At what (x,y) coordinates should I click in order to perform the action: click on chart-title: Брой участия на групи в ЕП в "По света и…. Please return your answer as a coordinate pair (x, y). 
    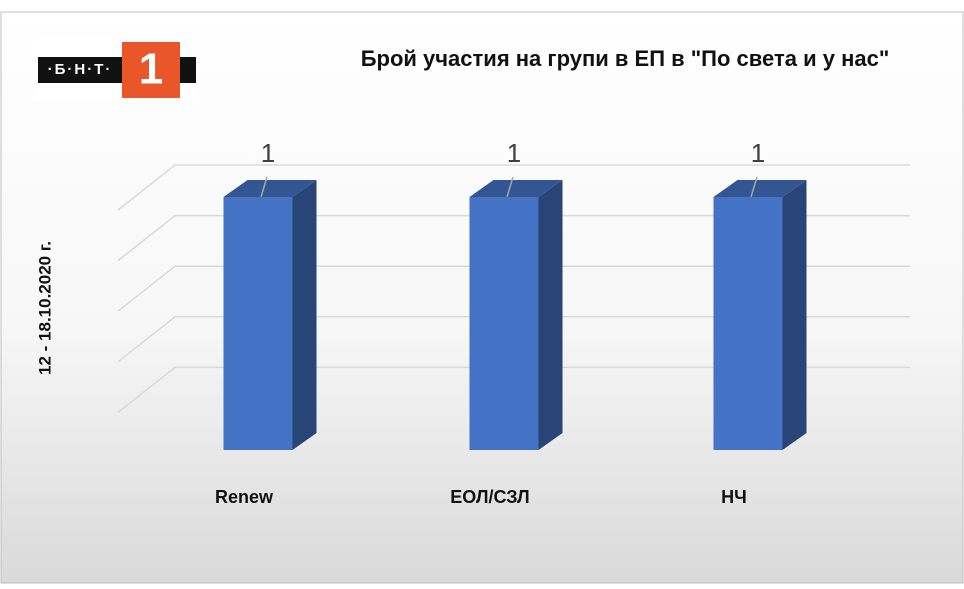
    Looking at the image, I should click on (625, 58).